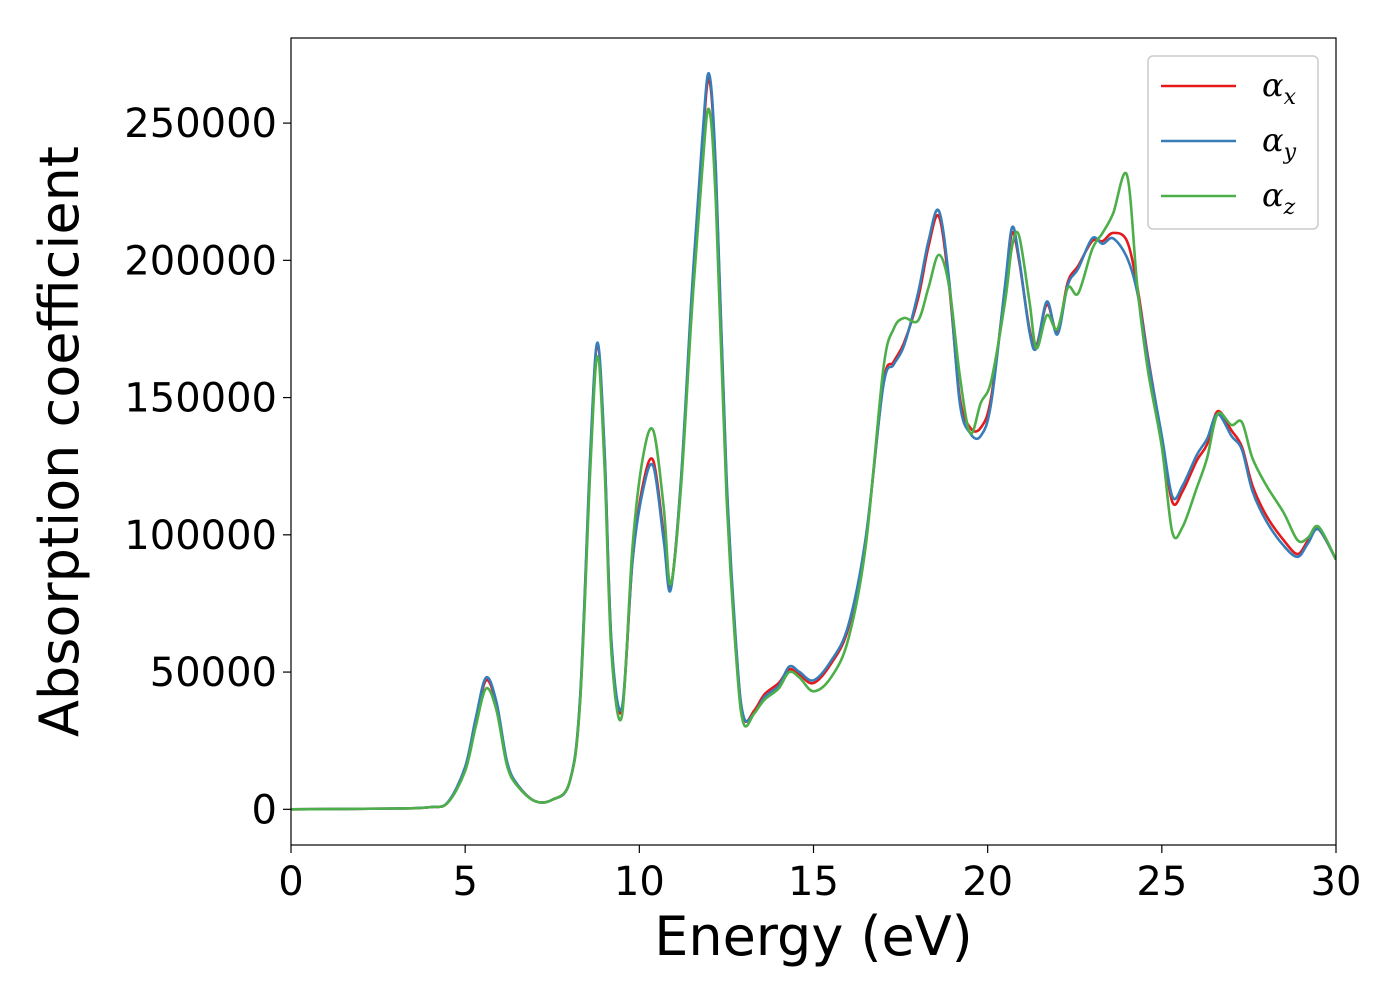  Describe the element at coordinates (464, 882) in the screenshot. I see `x-tick-label: 5` at that location.